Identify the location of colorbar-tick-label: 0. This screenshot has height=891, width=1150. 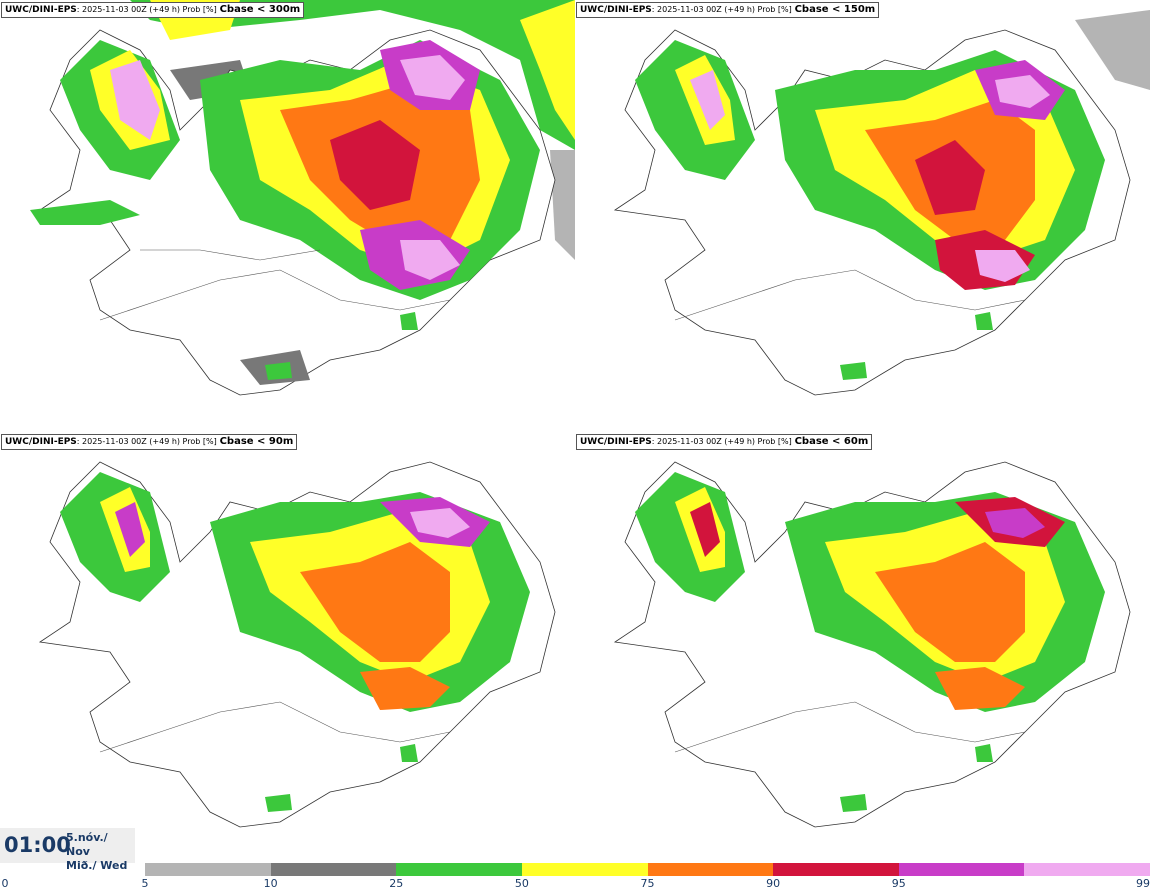
(5, 883).